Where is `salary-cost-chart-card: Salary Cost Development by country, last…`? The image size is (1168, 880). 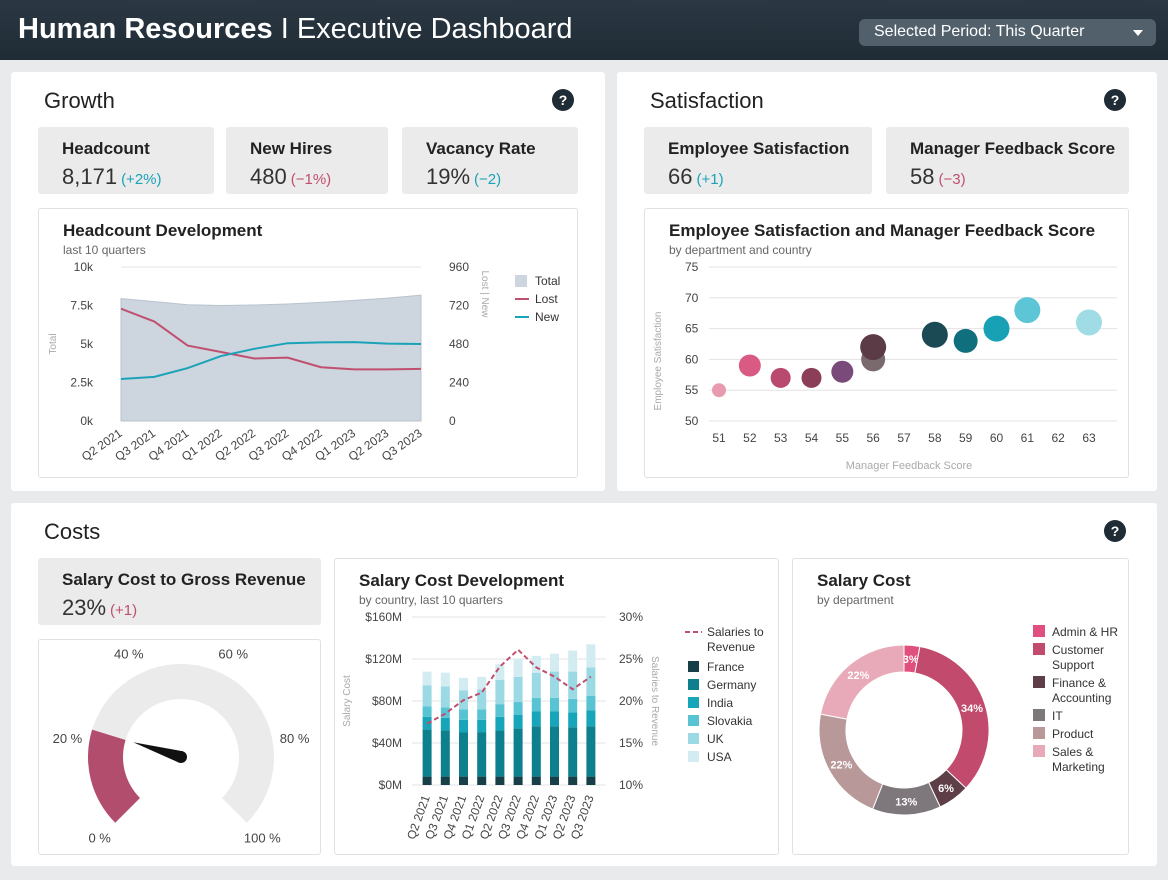 salary-cost-chart-card: Salary Cost Development by country, last… is located at coordinates (556, 706).